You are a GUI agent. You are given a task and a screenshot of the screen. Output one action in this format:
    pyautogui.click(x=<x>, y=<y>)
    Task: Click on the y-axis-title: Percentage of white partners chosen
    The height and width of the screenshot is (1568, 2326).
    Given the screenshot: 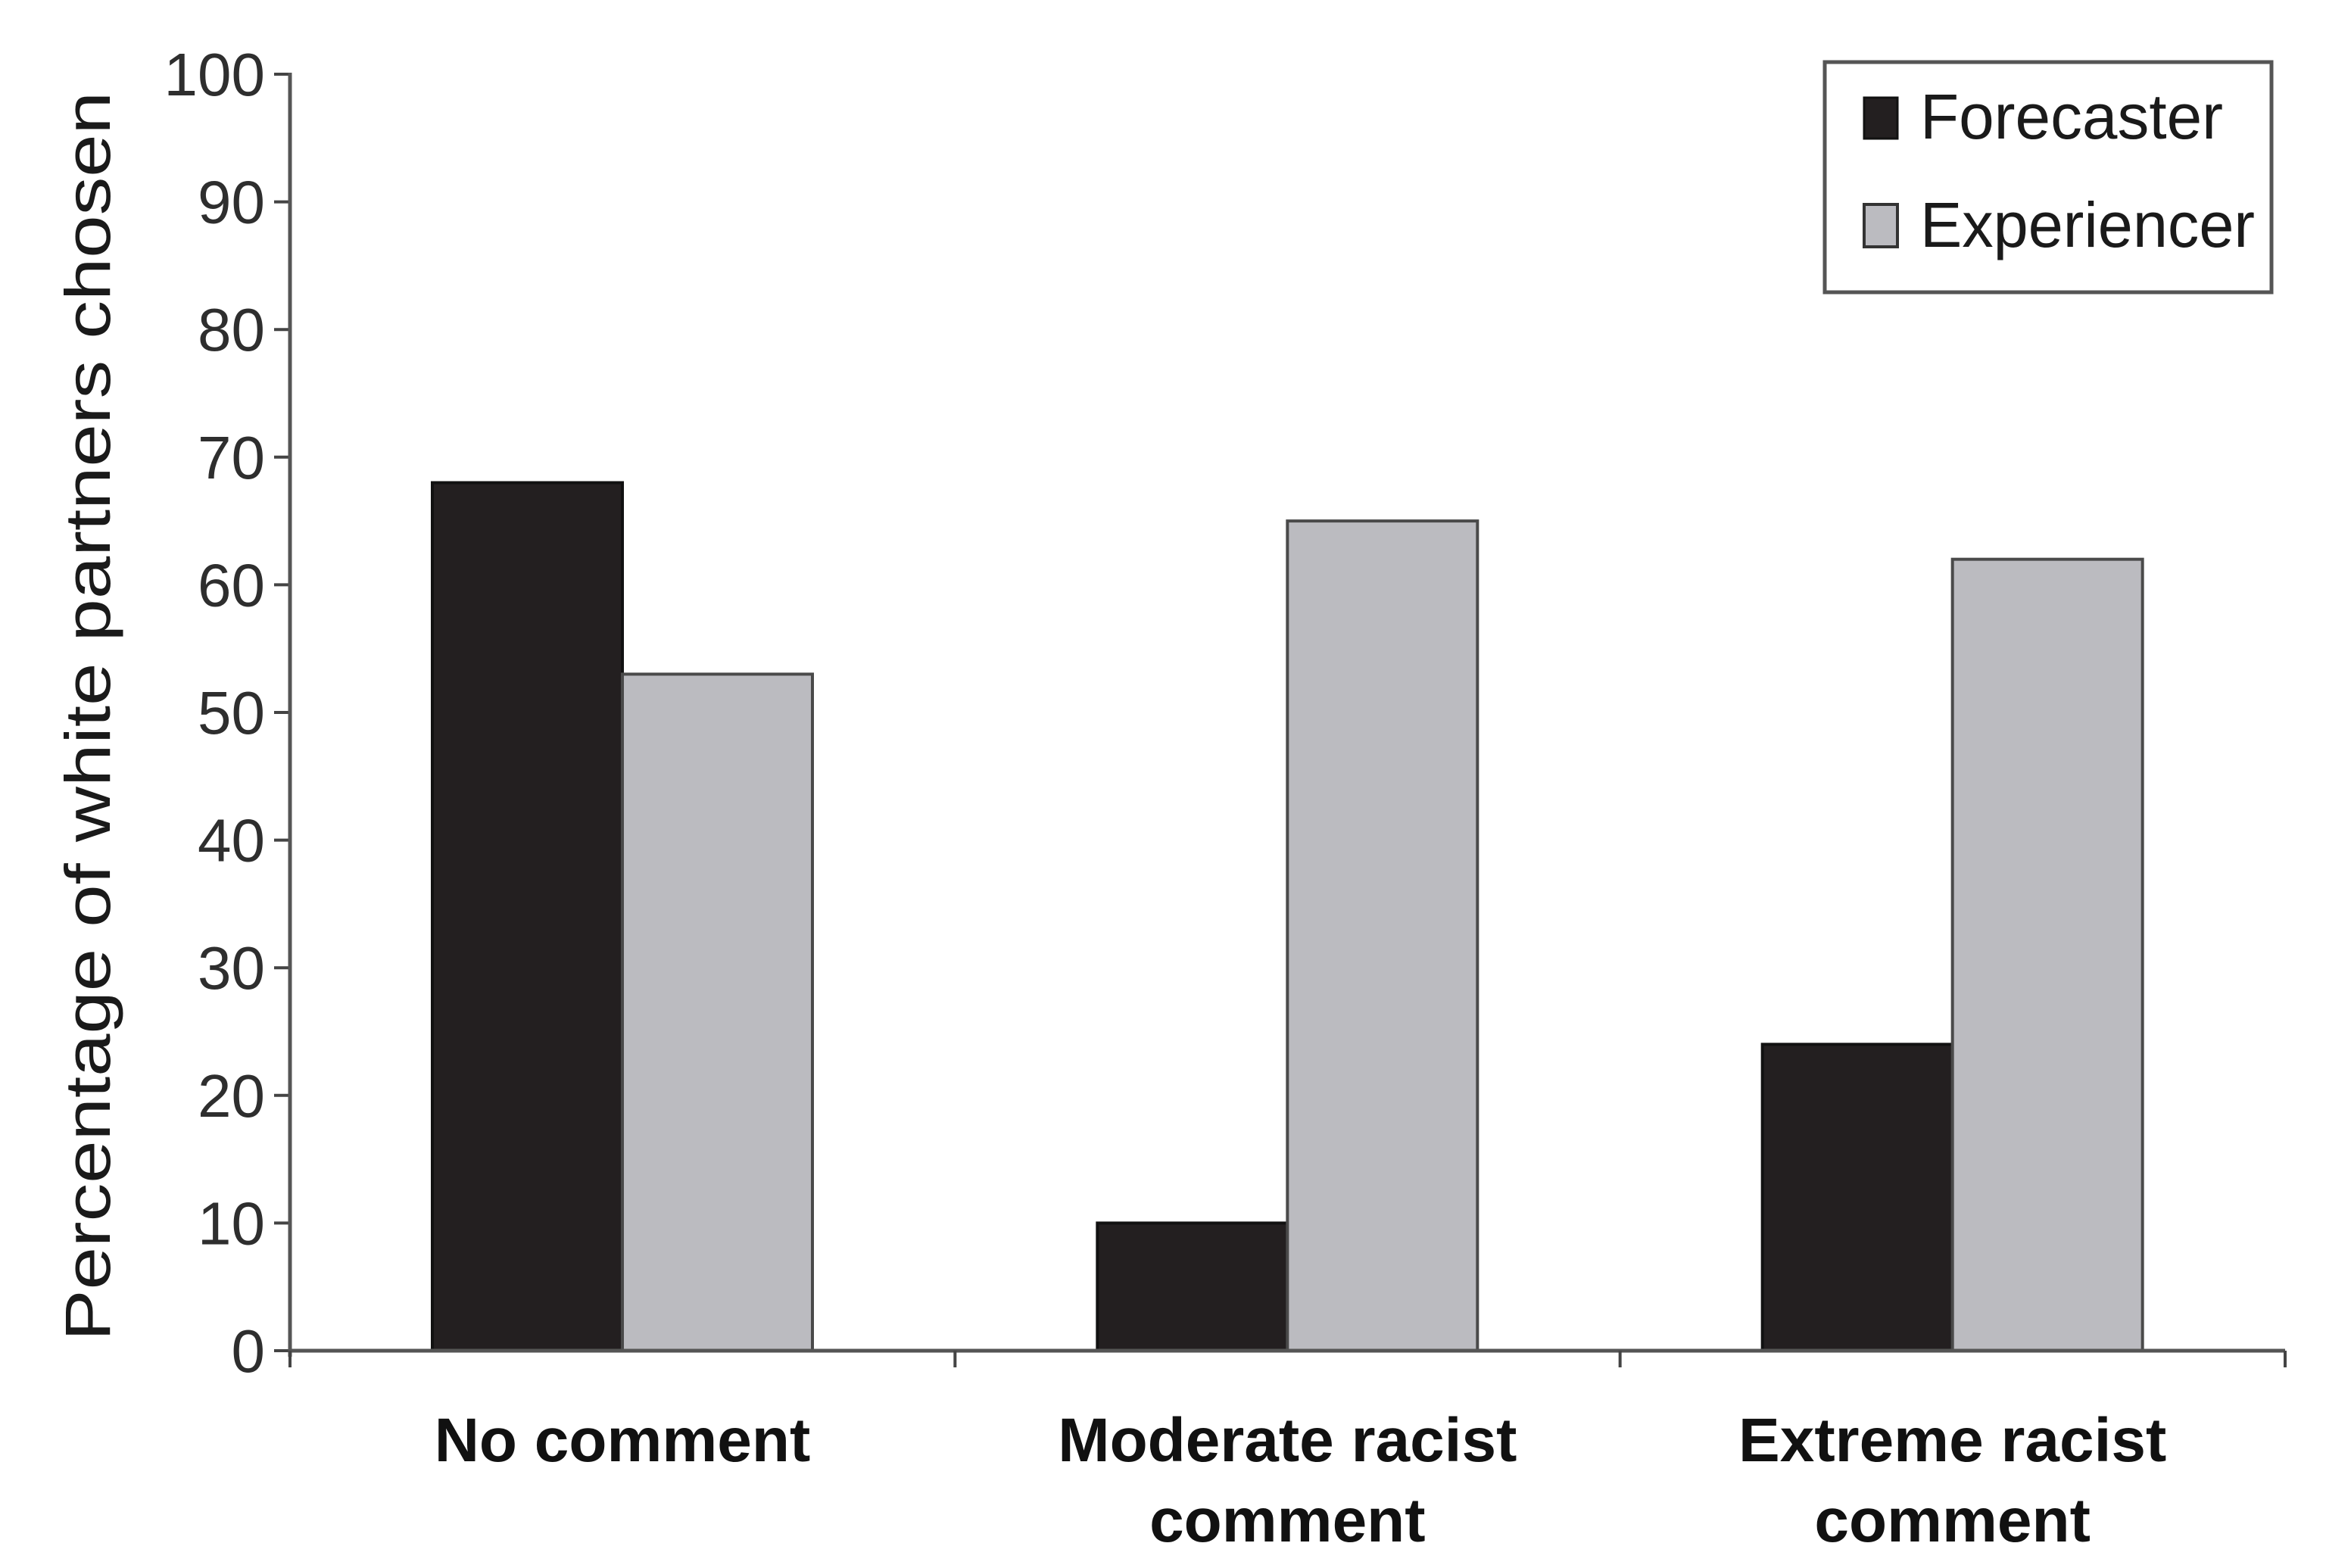 What is the action you would take?
    pyautogui.click(x=88, y=716)
    